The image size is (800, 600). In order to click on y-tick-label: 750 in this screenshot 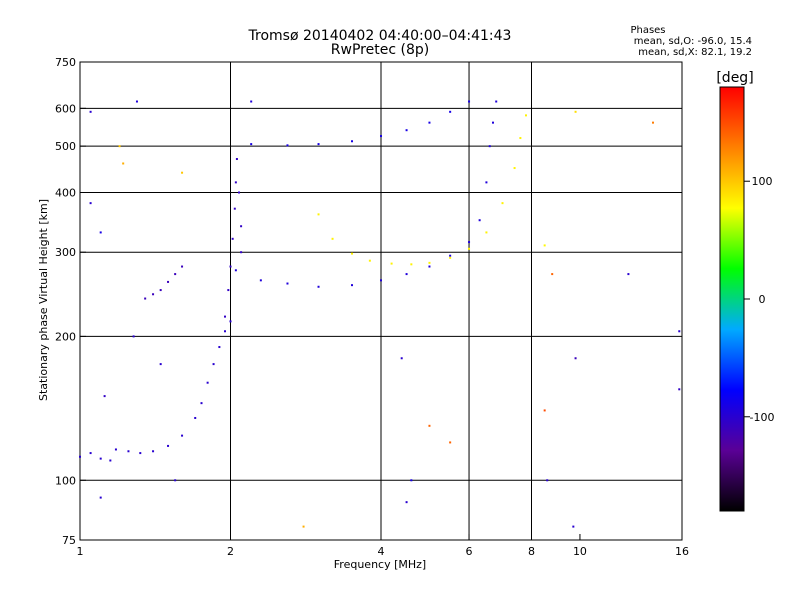, I will do `click(65, 62)`.